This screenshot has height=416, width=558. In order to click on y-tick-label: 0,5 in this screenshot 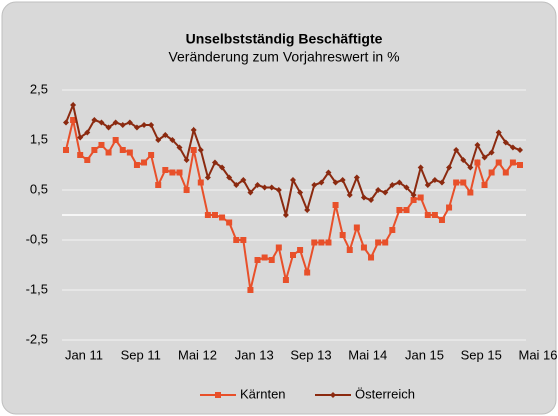, I will do `click(39, 188)`.